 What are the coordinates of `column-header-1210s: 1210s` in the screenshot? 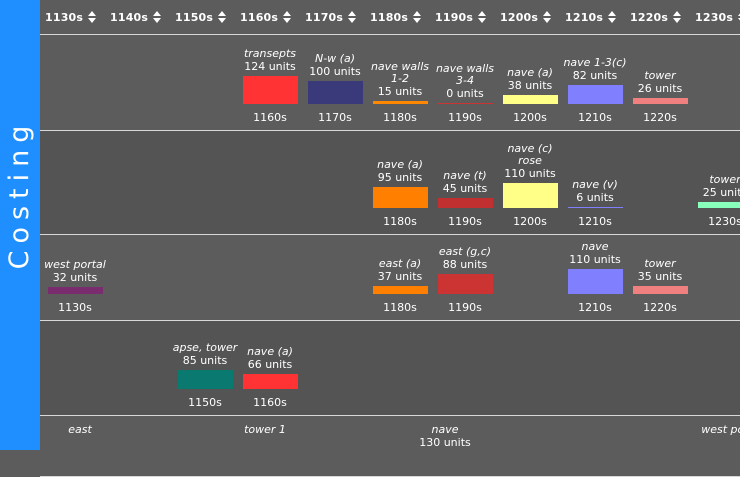 It's located at (590, 17).